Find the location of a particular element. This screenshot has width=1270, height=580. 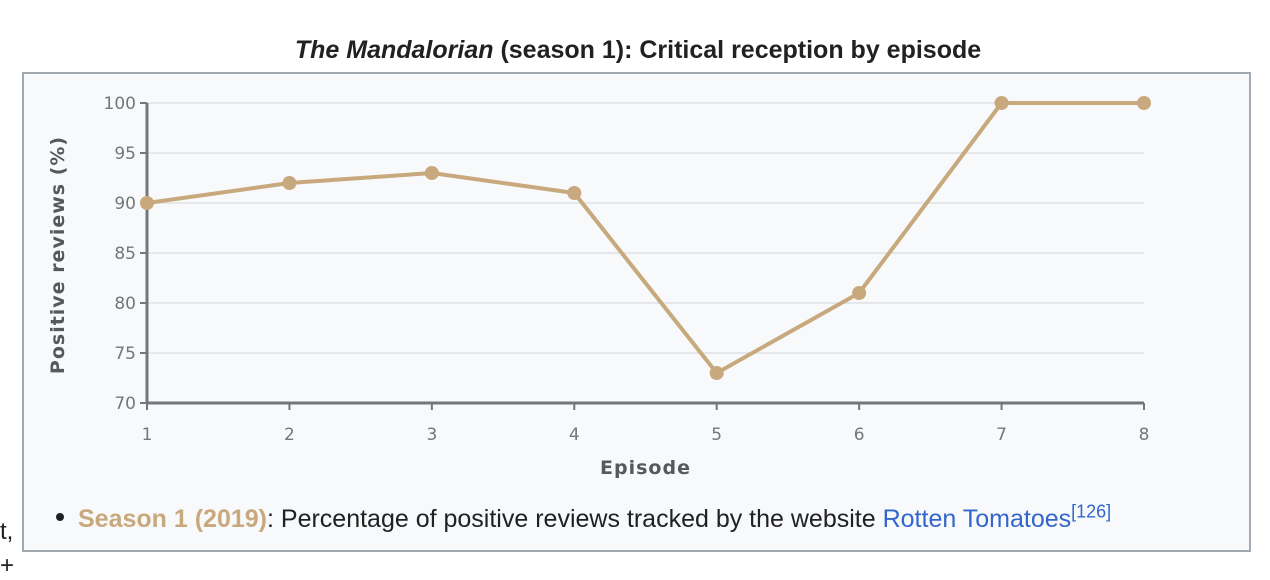

data-point-ep2 is located at coordinates (289, 183).